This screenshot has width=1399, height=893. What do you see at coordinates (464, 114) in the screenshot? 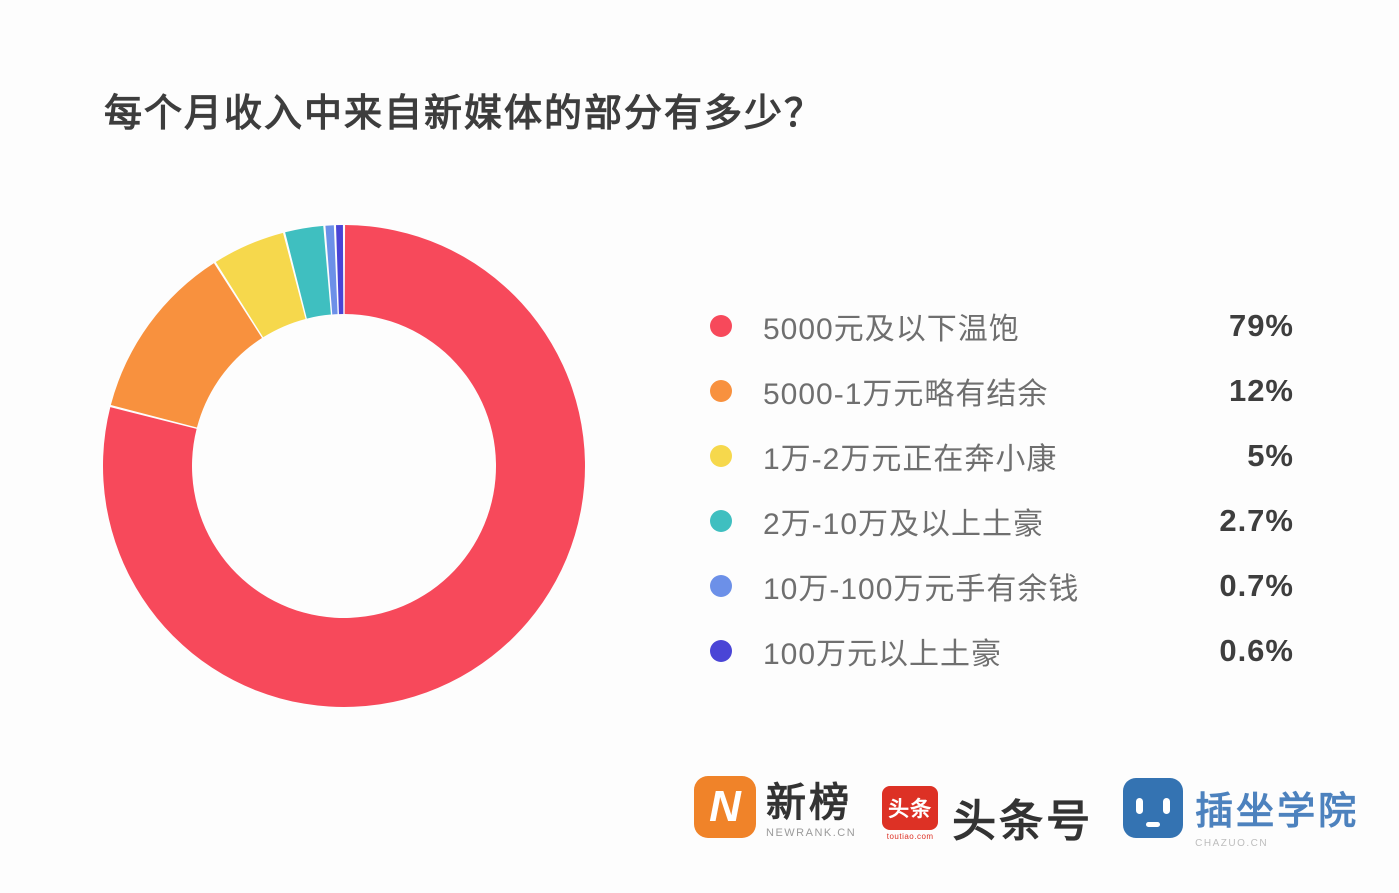
I see `page-title: 每个月收入中来自新媒体的部分有多少？` at bounding box center [464, 114].